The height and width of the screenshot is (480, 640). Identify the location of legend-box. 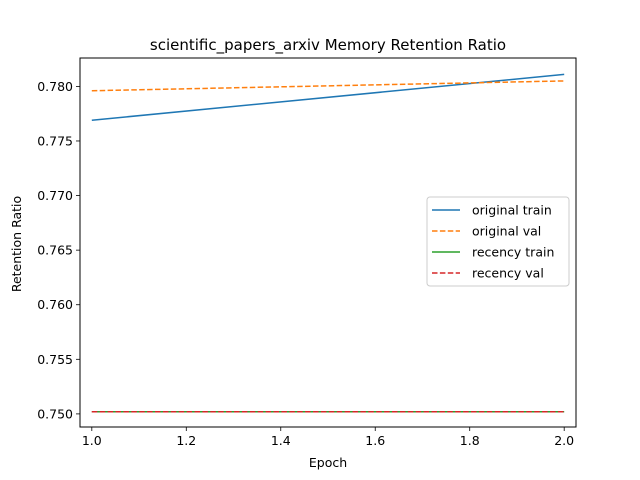
(498, 241).